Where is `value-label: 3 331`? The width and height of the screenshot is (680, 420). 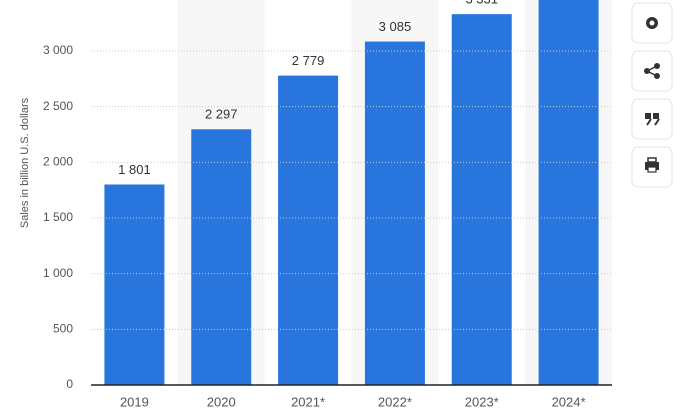
value-label: 3 331 is located at coordinates (481, 3).